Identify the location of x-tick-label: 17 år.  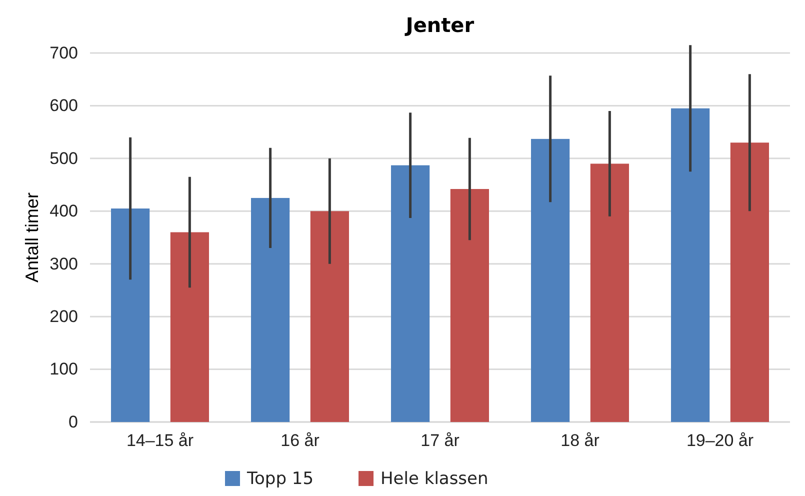
(440, 440).